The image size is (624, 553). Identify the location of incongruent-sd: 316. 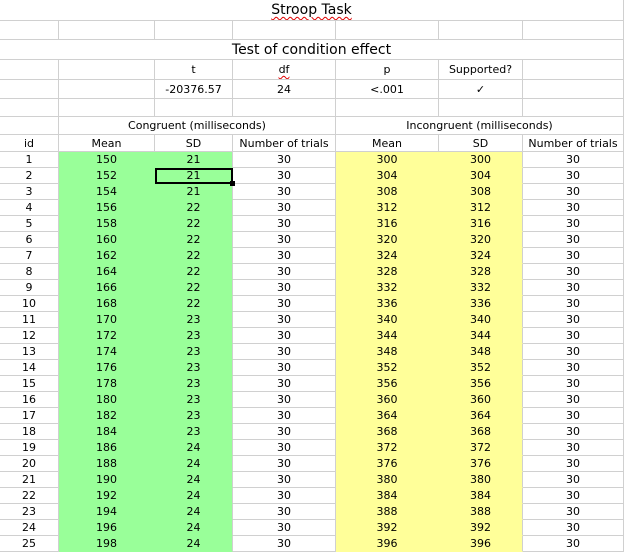
(481, 224).